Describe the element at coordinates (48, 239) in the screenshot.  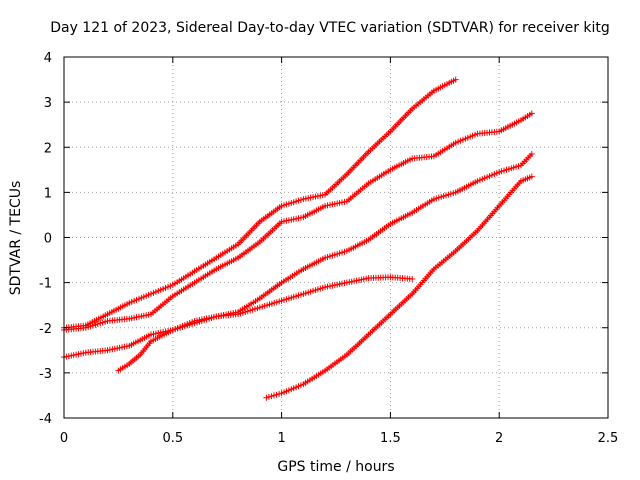
I see `y-tick-label: 0` at that location.